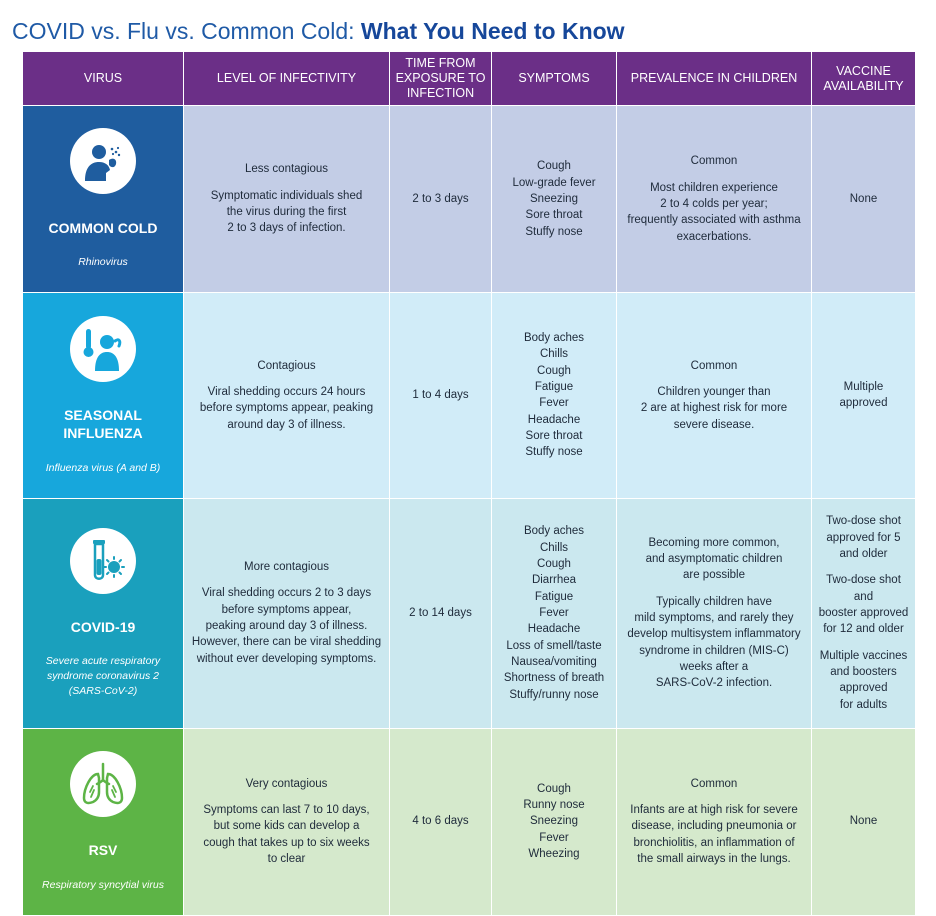  I want to click on virus-cell: RSV Respiratory syncytial virus, so click(103, 821).